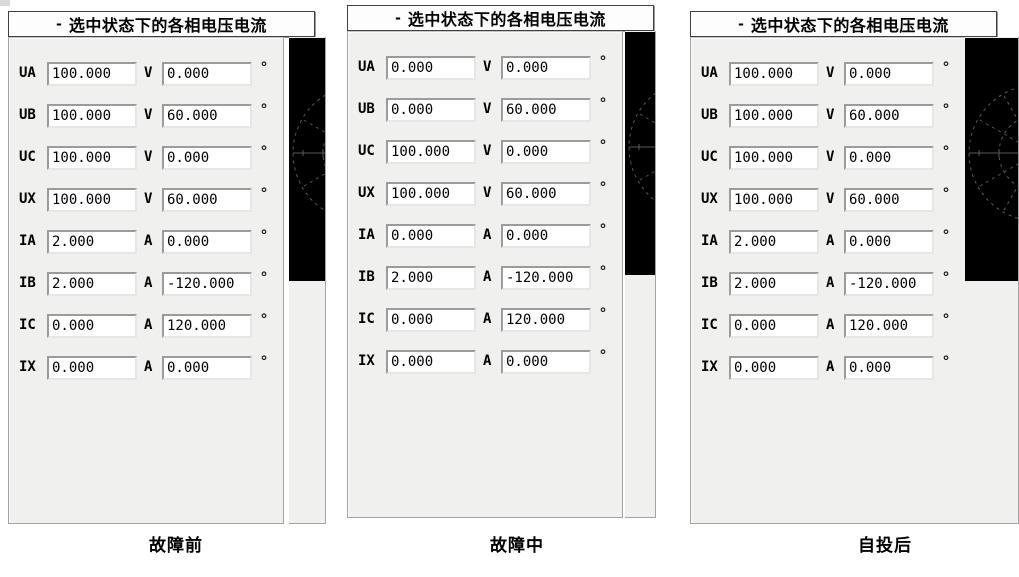 Image resolution: width=1019 pixels, height=577 pixels. I want to click on phase-row-uc: UC 100.000 V 0.000 °, so click(146, 166).